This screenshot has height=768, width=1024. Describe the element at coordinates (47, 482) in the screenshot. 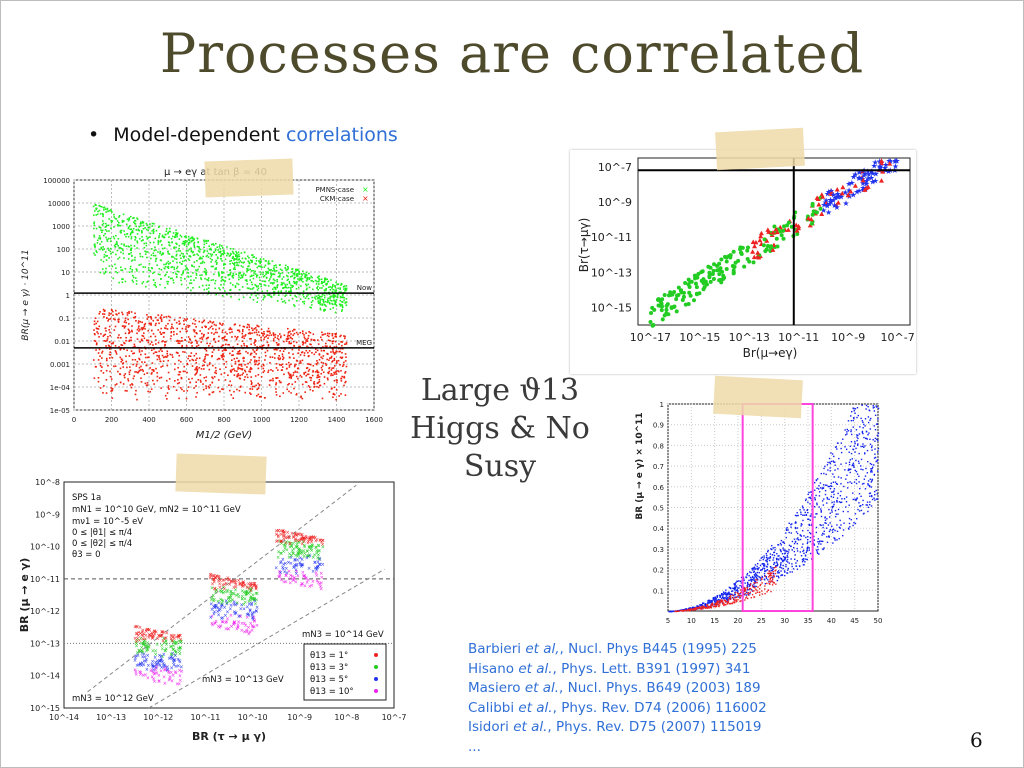

I see `y-tick-label: 10^-8` at that location.